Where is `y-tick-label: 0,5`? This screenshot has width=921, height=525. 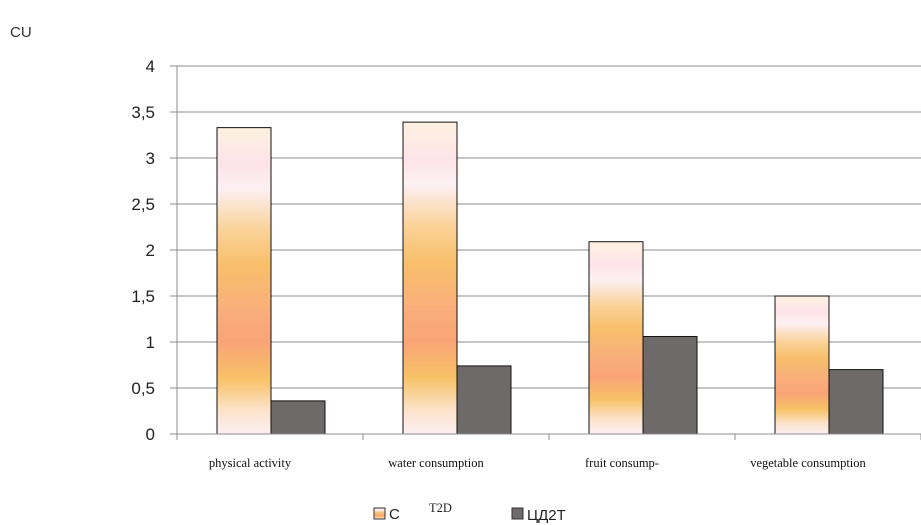 y-tick-label: 0,5 is located at coordinates (143, 388).